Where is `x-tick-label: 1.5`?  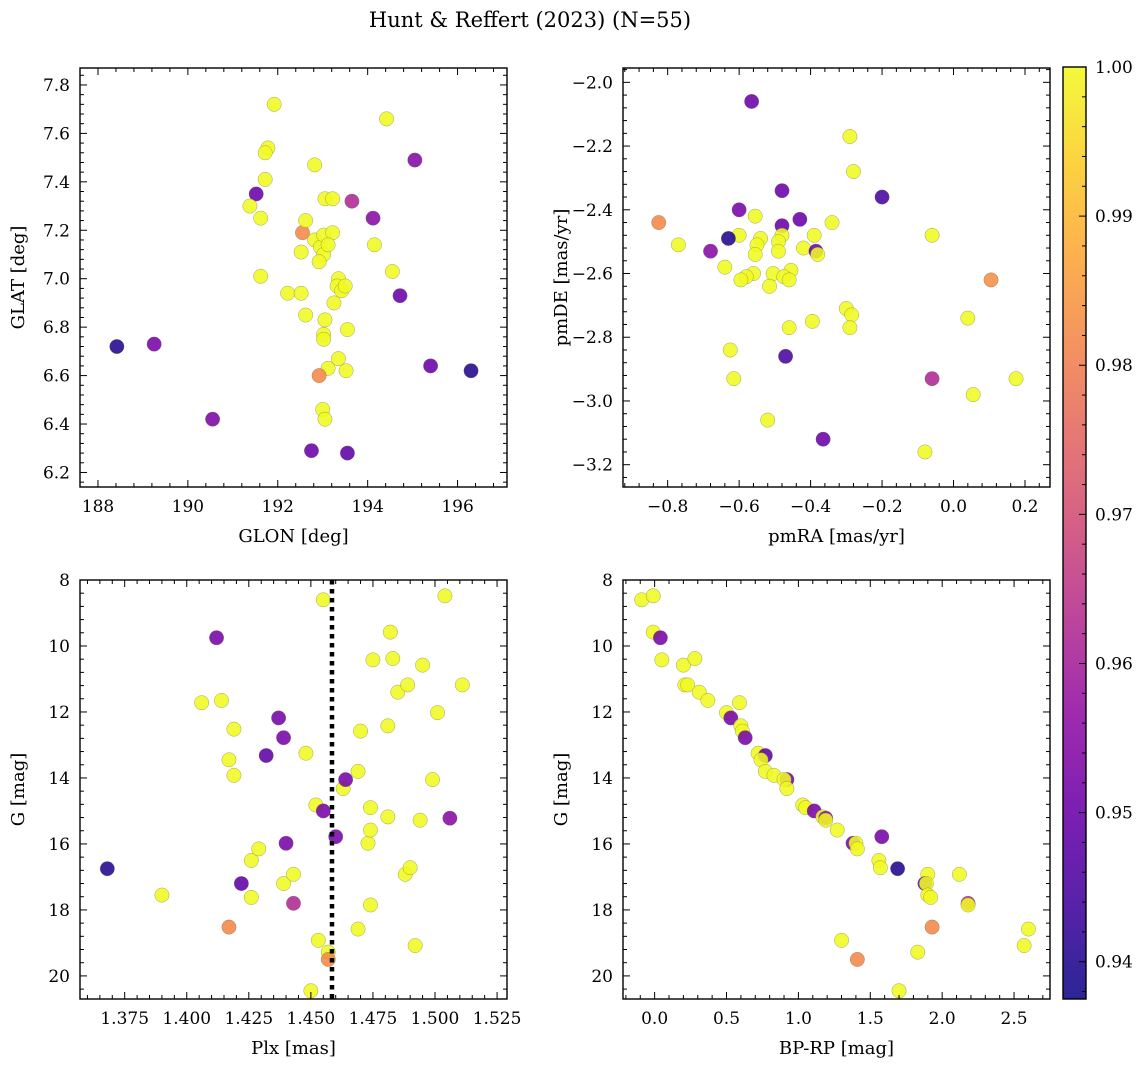 x-tick-label: 1.5 is located at coordinates (870, 1019).